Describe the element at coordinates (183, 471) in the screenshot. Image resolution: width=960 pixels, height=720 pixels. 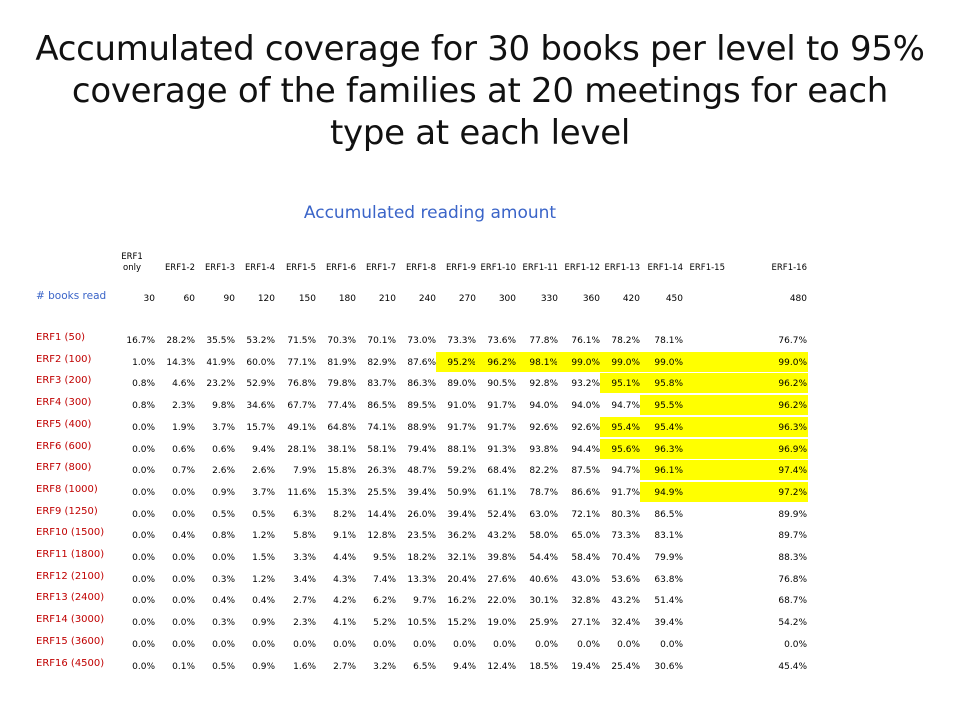
I see `table-cell: 0.7%` at that location.